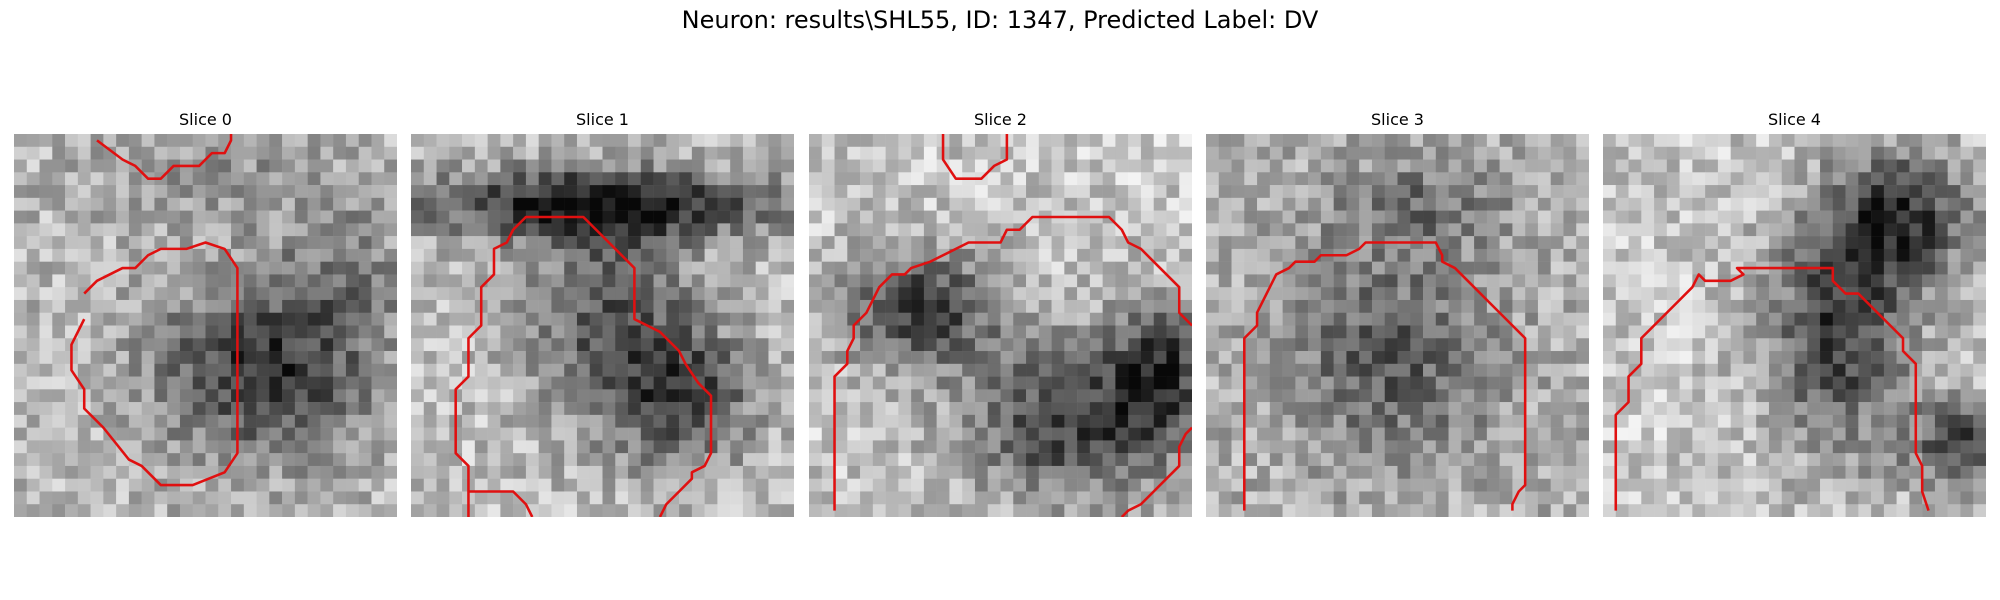 Image resolution: width=2000 pixels, height=600 pixels. Describe the element at coordinates (1000, 119) in the screenshot. I see `panel-title-slice-2: Slice 2` at that location.